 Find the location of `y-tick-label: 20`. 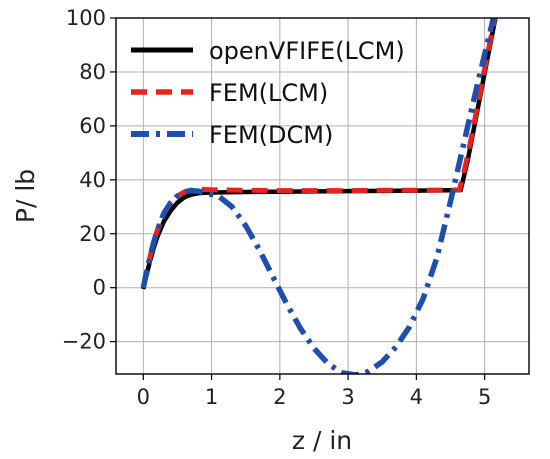

y-tick-label: 20 is located at coordinates (92, 234).